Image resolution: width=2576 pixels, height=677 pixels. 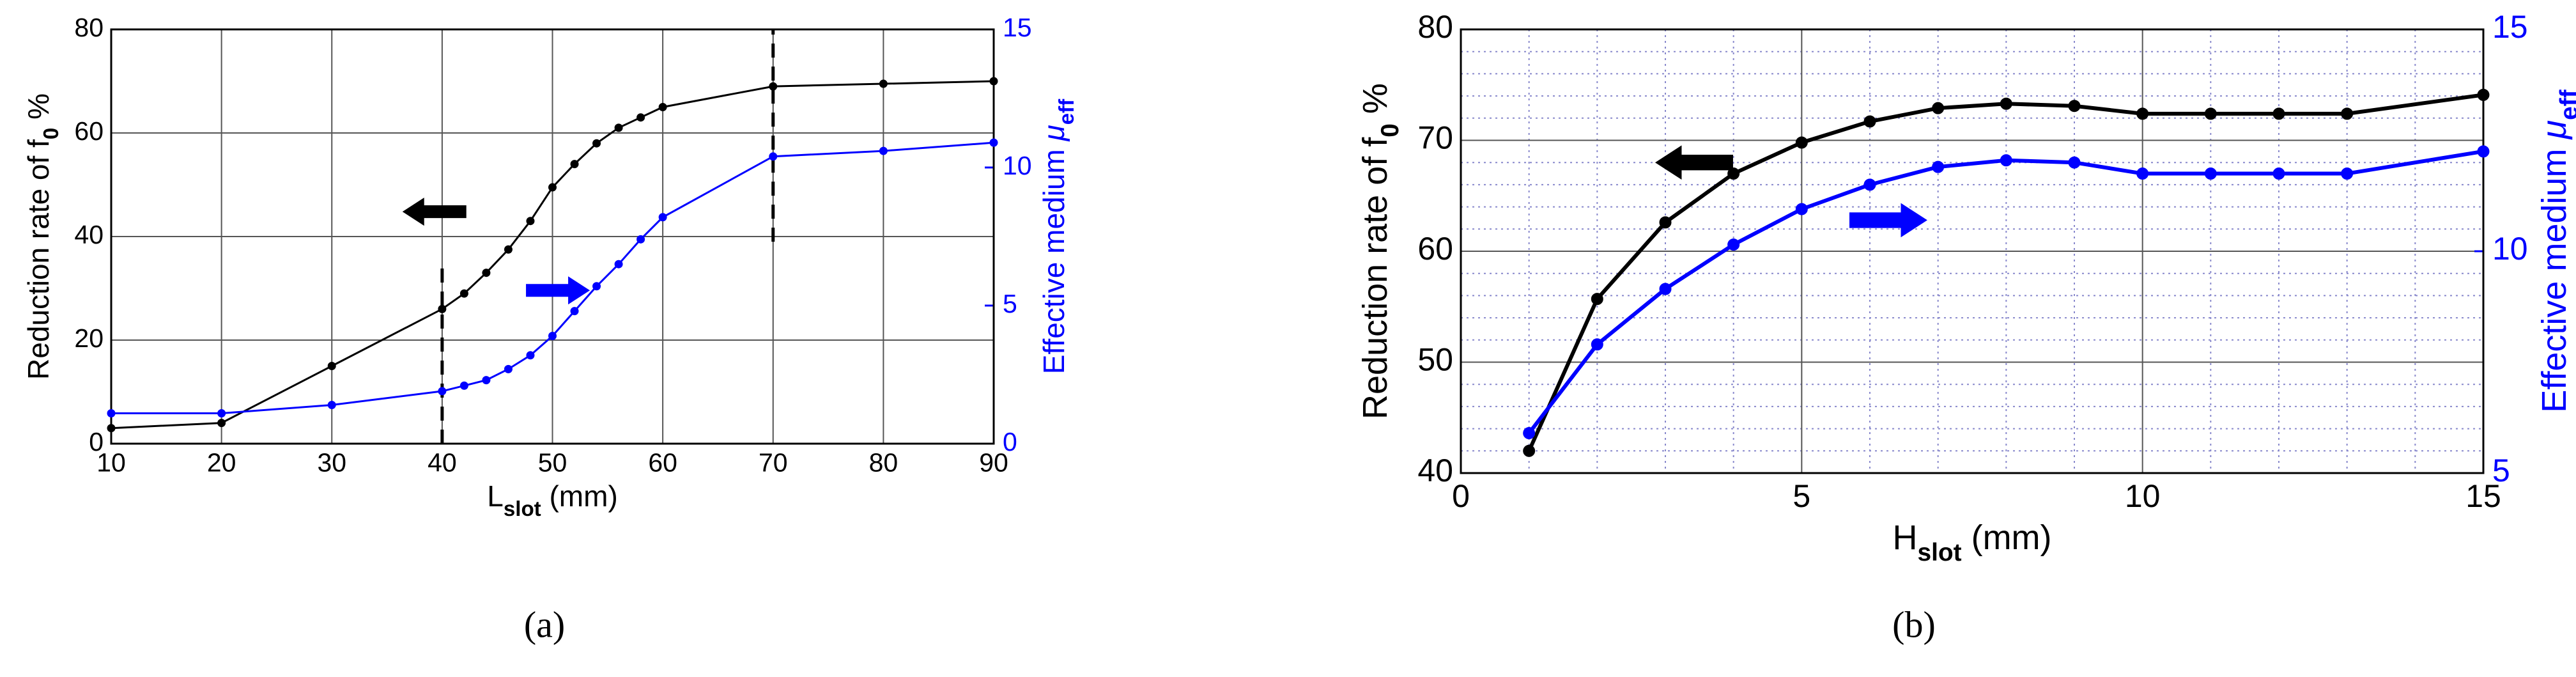 I want to click on x-tick-label: 0, so click(x=1461, y=496).